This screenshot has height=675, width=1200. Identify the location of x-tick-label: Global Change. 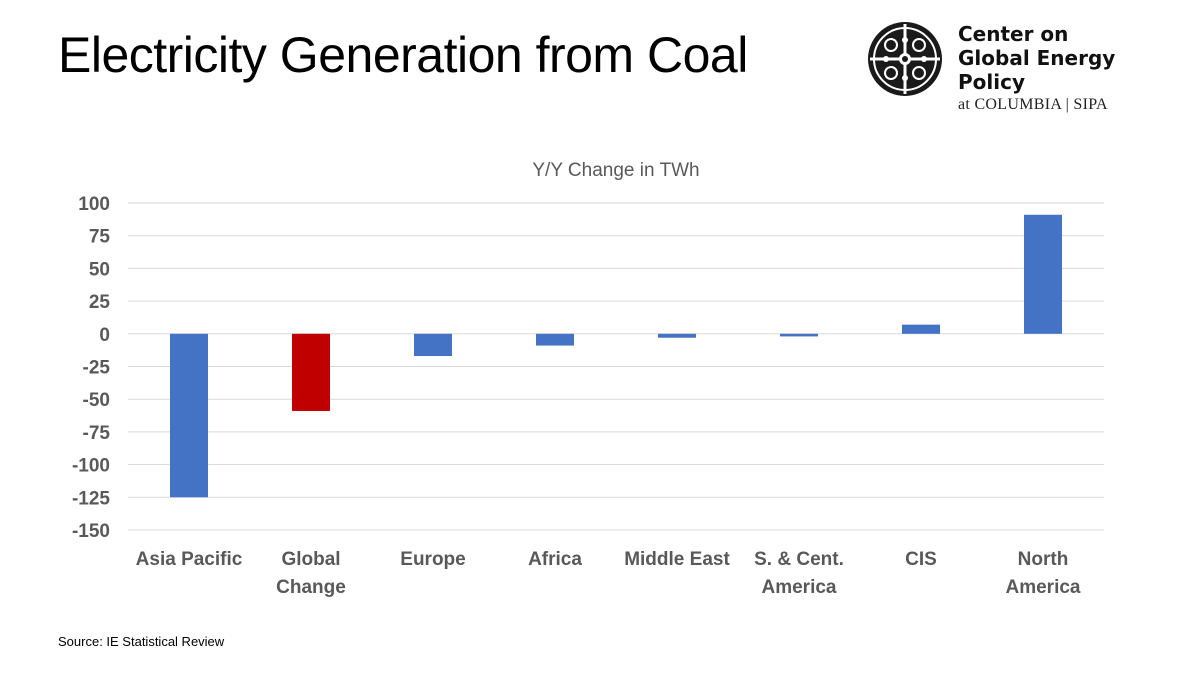
(311, 573).